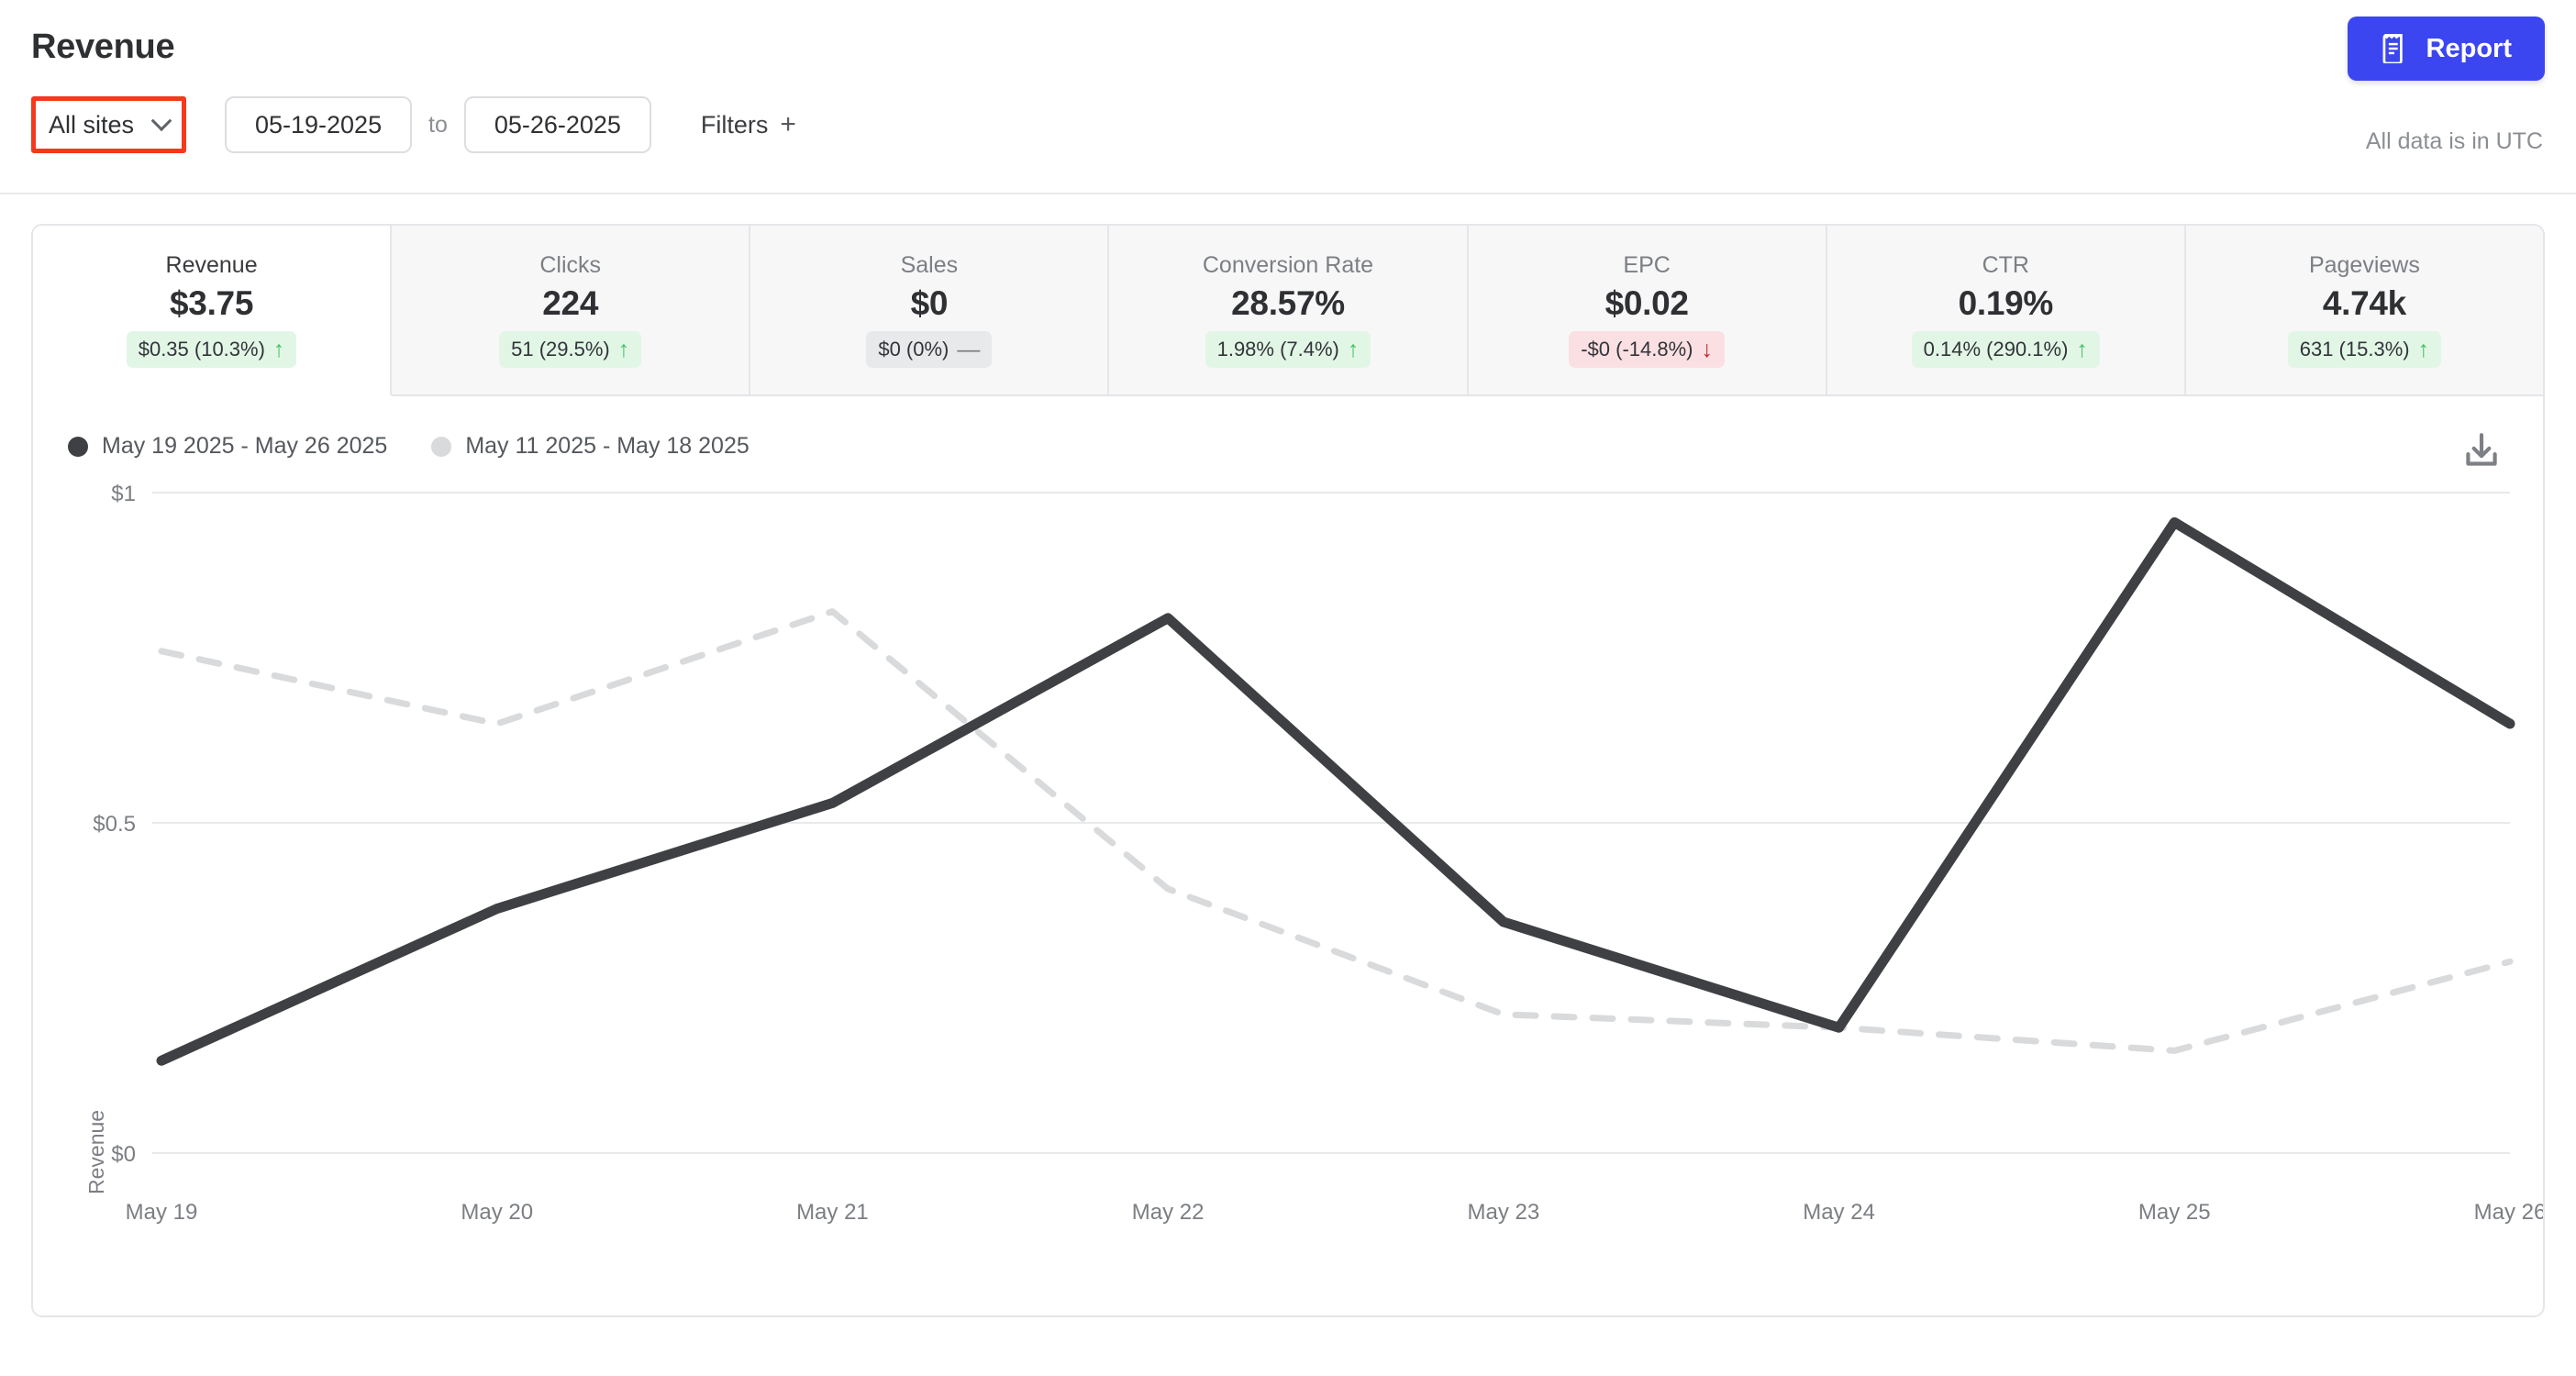 The image size is (2576, 1376). Describe the element at coordinates (969, 349) in the screenshot. I see `trend-flat-icon: —` at that location.